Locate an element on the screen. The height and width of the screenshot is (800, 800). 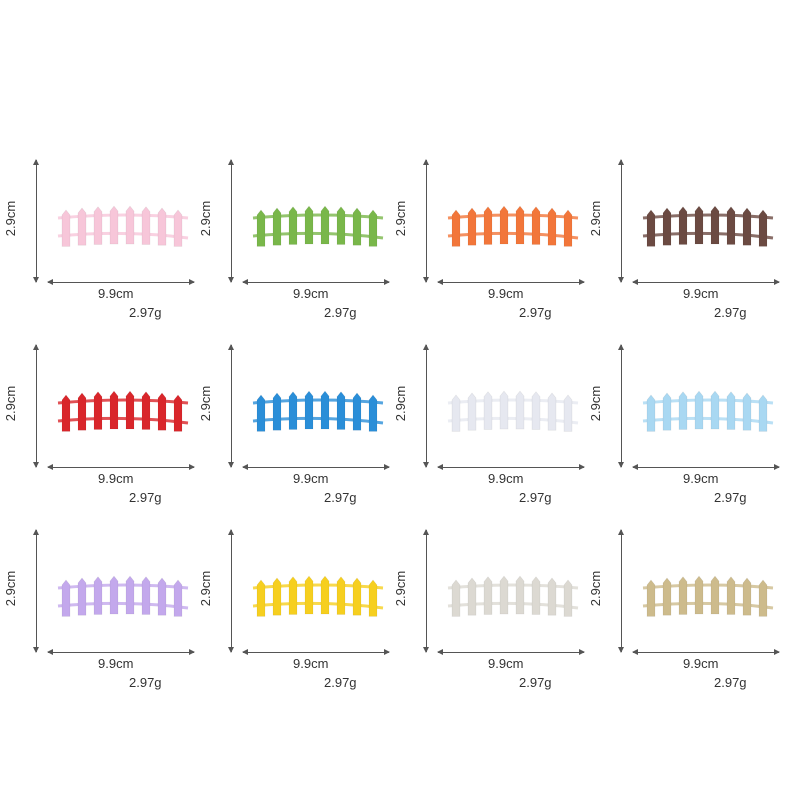
fence-item-orange: 2.9cm 9.9cm 2.97g is located at coordinates (487, 244).